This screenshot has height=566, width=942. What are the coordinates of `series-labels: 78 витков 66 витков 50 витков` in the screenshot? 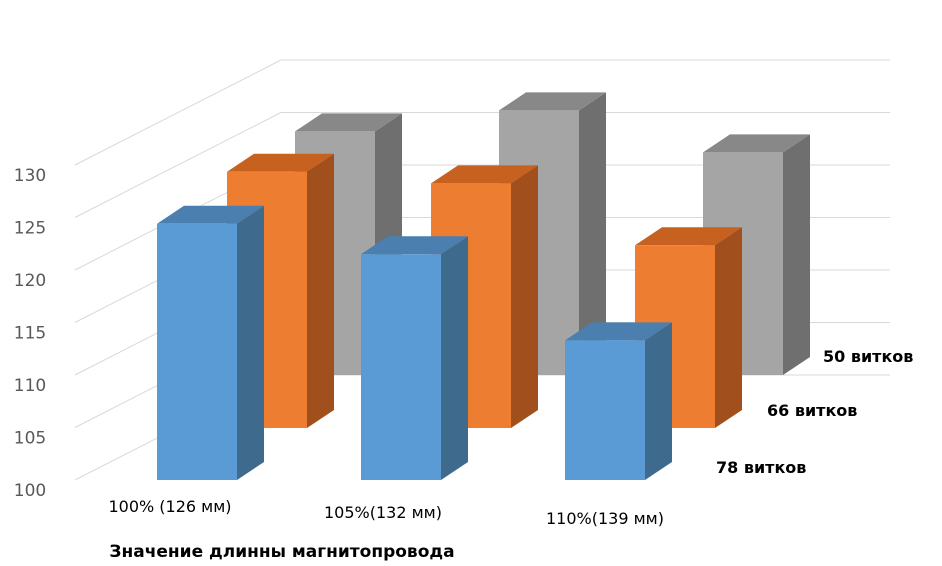 It's located at (814, 412).